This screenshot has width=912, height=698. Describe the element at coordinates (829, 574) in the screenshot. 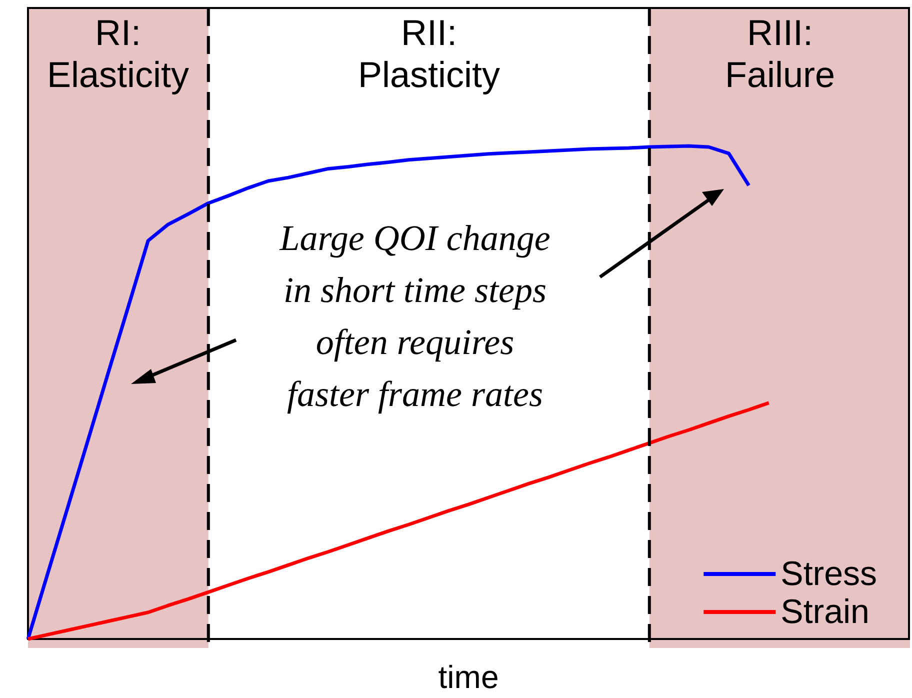

I see `legend-label: Stress` at that location.